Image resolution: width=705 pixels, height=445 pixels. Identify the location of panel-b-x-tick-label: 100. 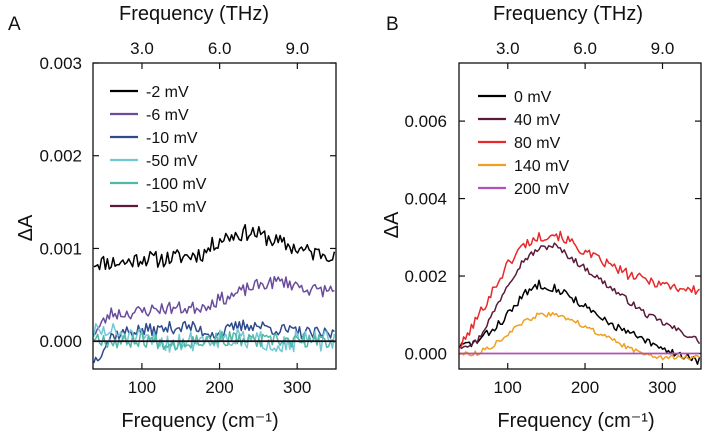
(508, 387).